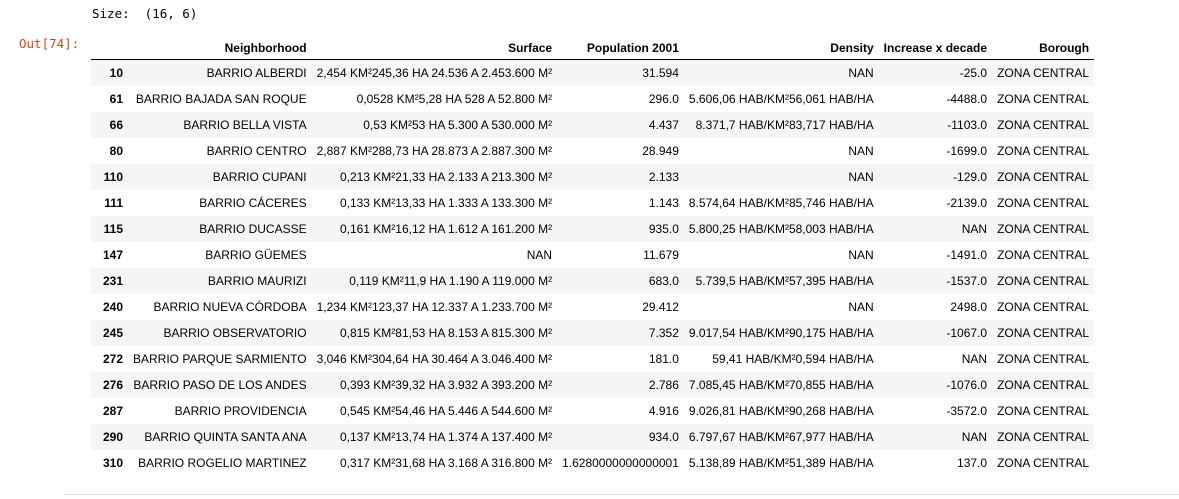  What do you see at coordinates (256, 73) in the screenshot?
I see `cell-neighborhood: BARRIO ALBERDI` at bounding box center [256, 73].